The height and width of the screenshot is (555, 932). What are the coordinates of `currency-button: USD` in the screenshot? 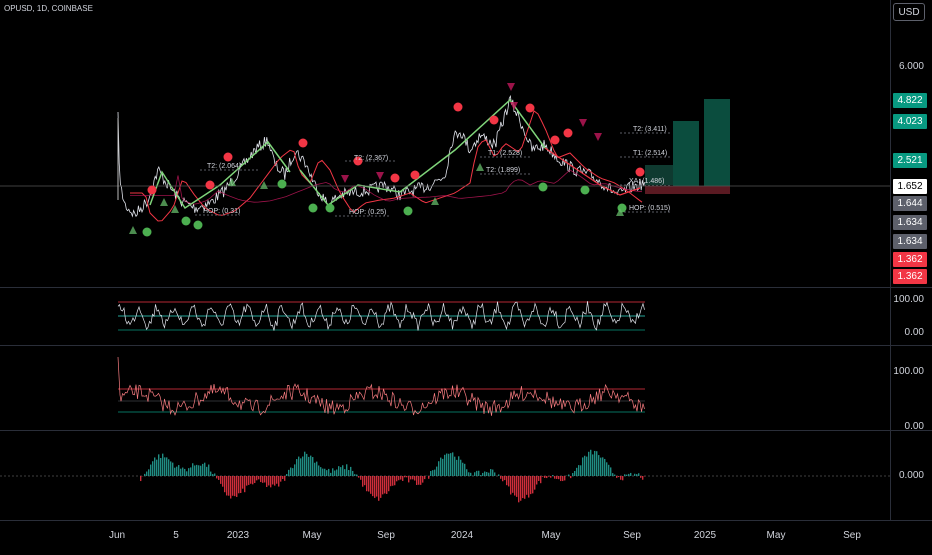 It's located at (909, 12).